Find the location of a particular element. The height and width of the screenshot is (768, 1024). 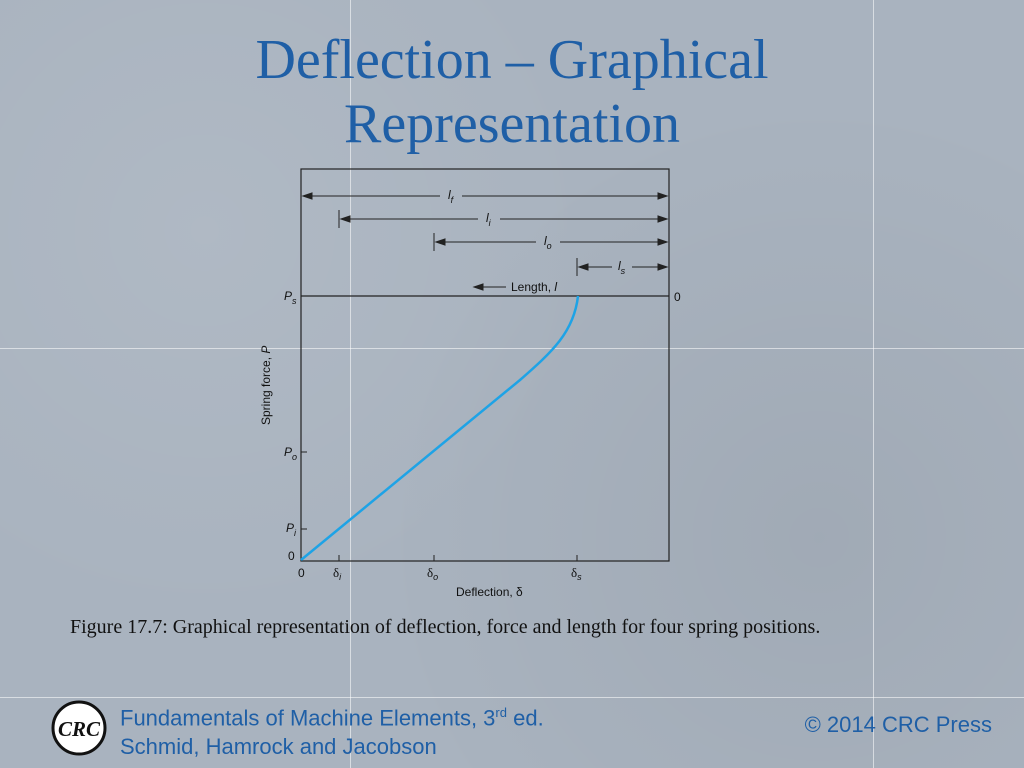

svg-text: CRC is located at coordinates (79, 729).